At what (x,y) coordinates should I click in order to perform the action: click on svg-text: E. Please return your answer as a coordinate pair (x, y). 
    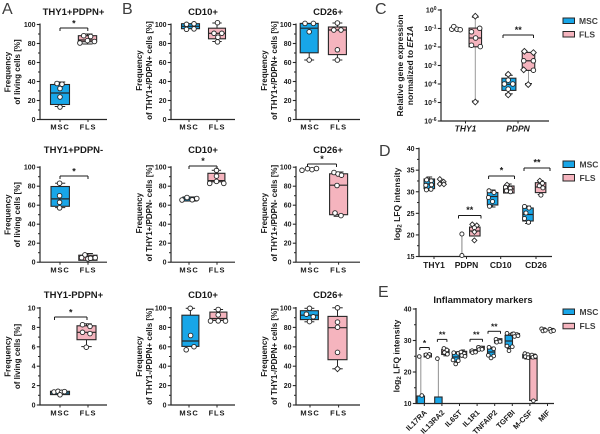
    Looking at the image, I should click on (383, 292).